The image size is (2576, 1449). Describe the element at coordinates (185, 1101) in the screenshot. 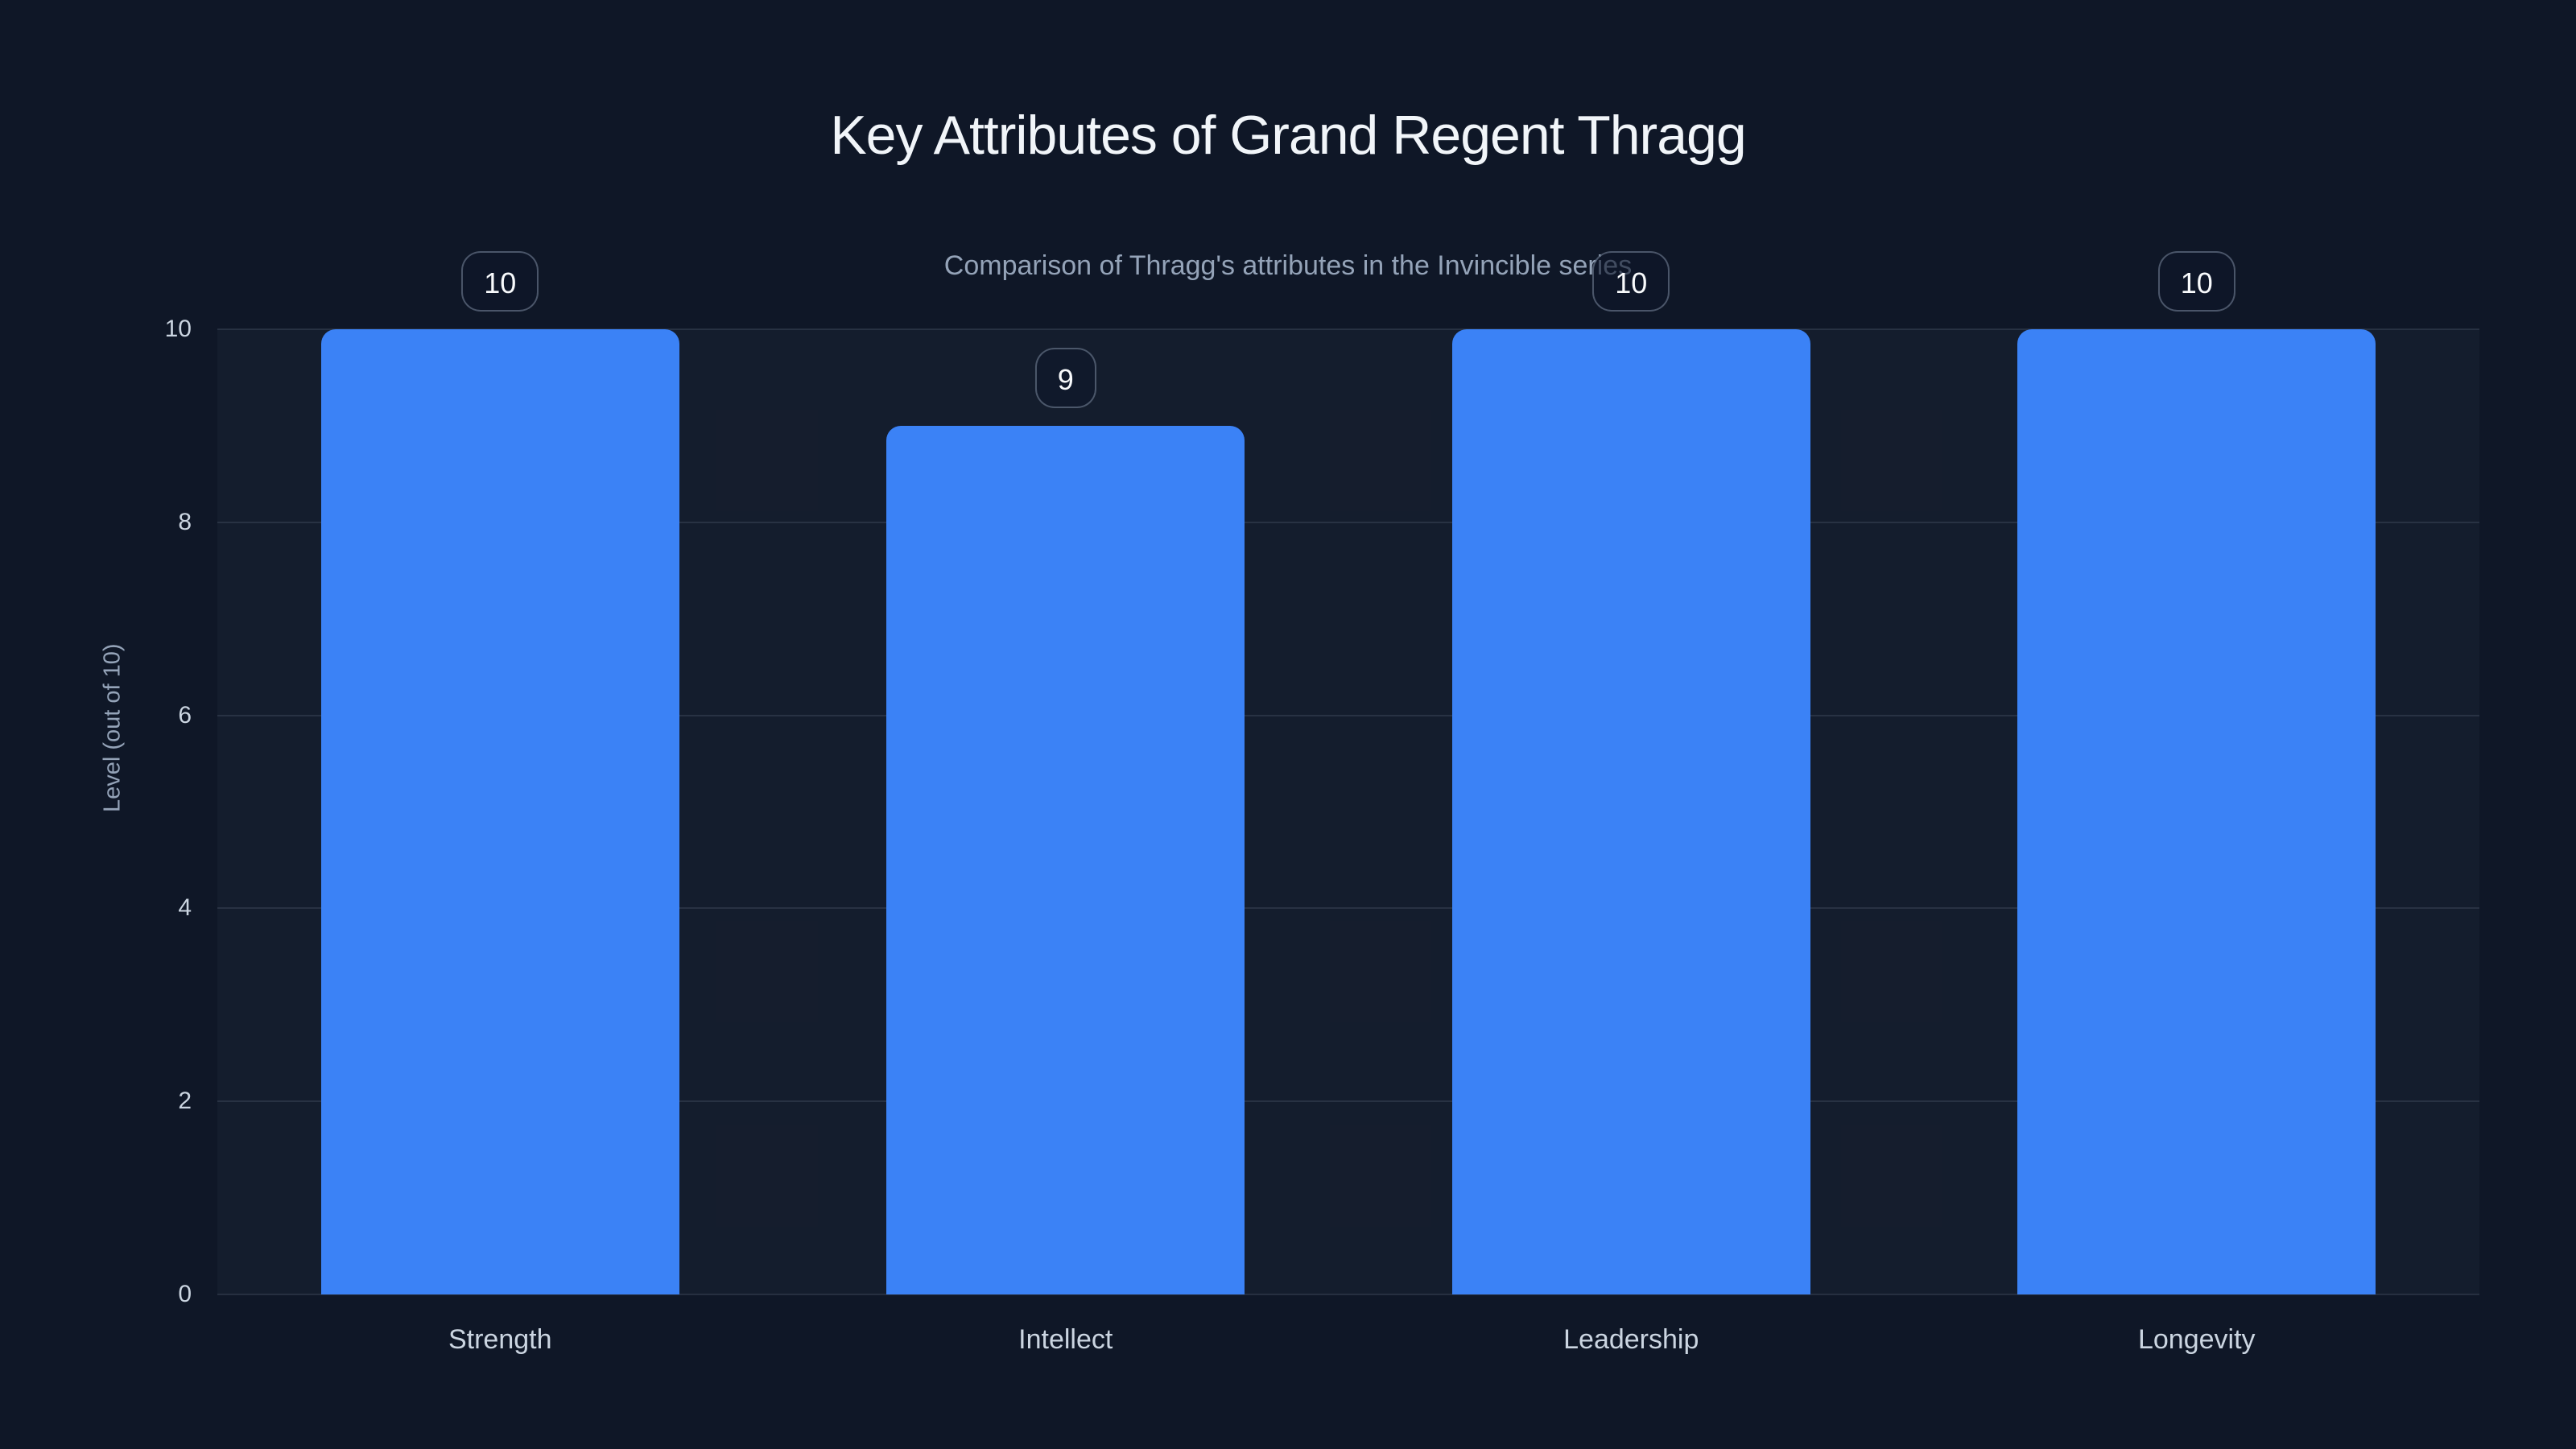

I see `y-tick-label-2: 2` at that location.